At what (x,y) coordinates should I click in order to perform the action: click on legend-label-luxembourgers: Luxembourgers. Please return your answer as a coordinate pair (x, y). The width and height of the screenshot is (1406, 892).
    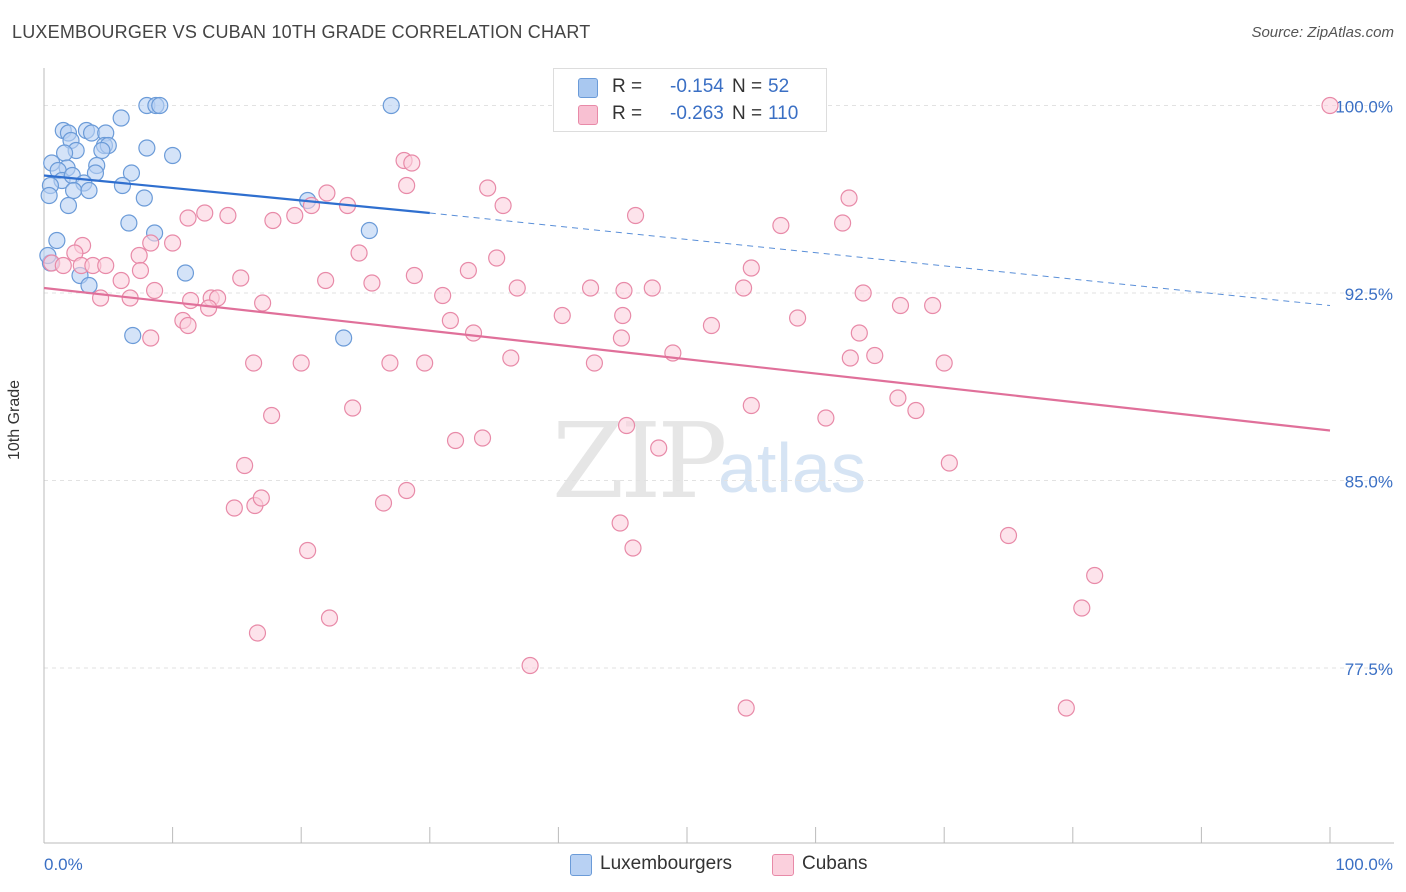
    Looking at the image, I should click on (666, 863).